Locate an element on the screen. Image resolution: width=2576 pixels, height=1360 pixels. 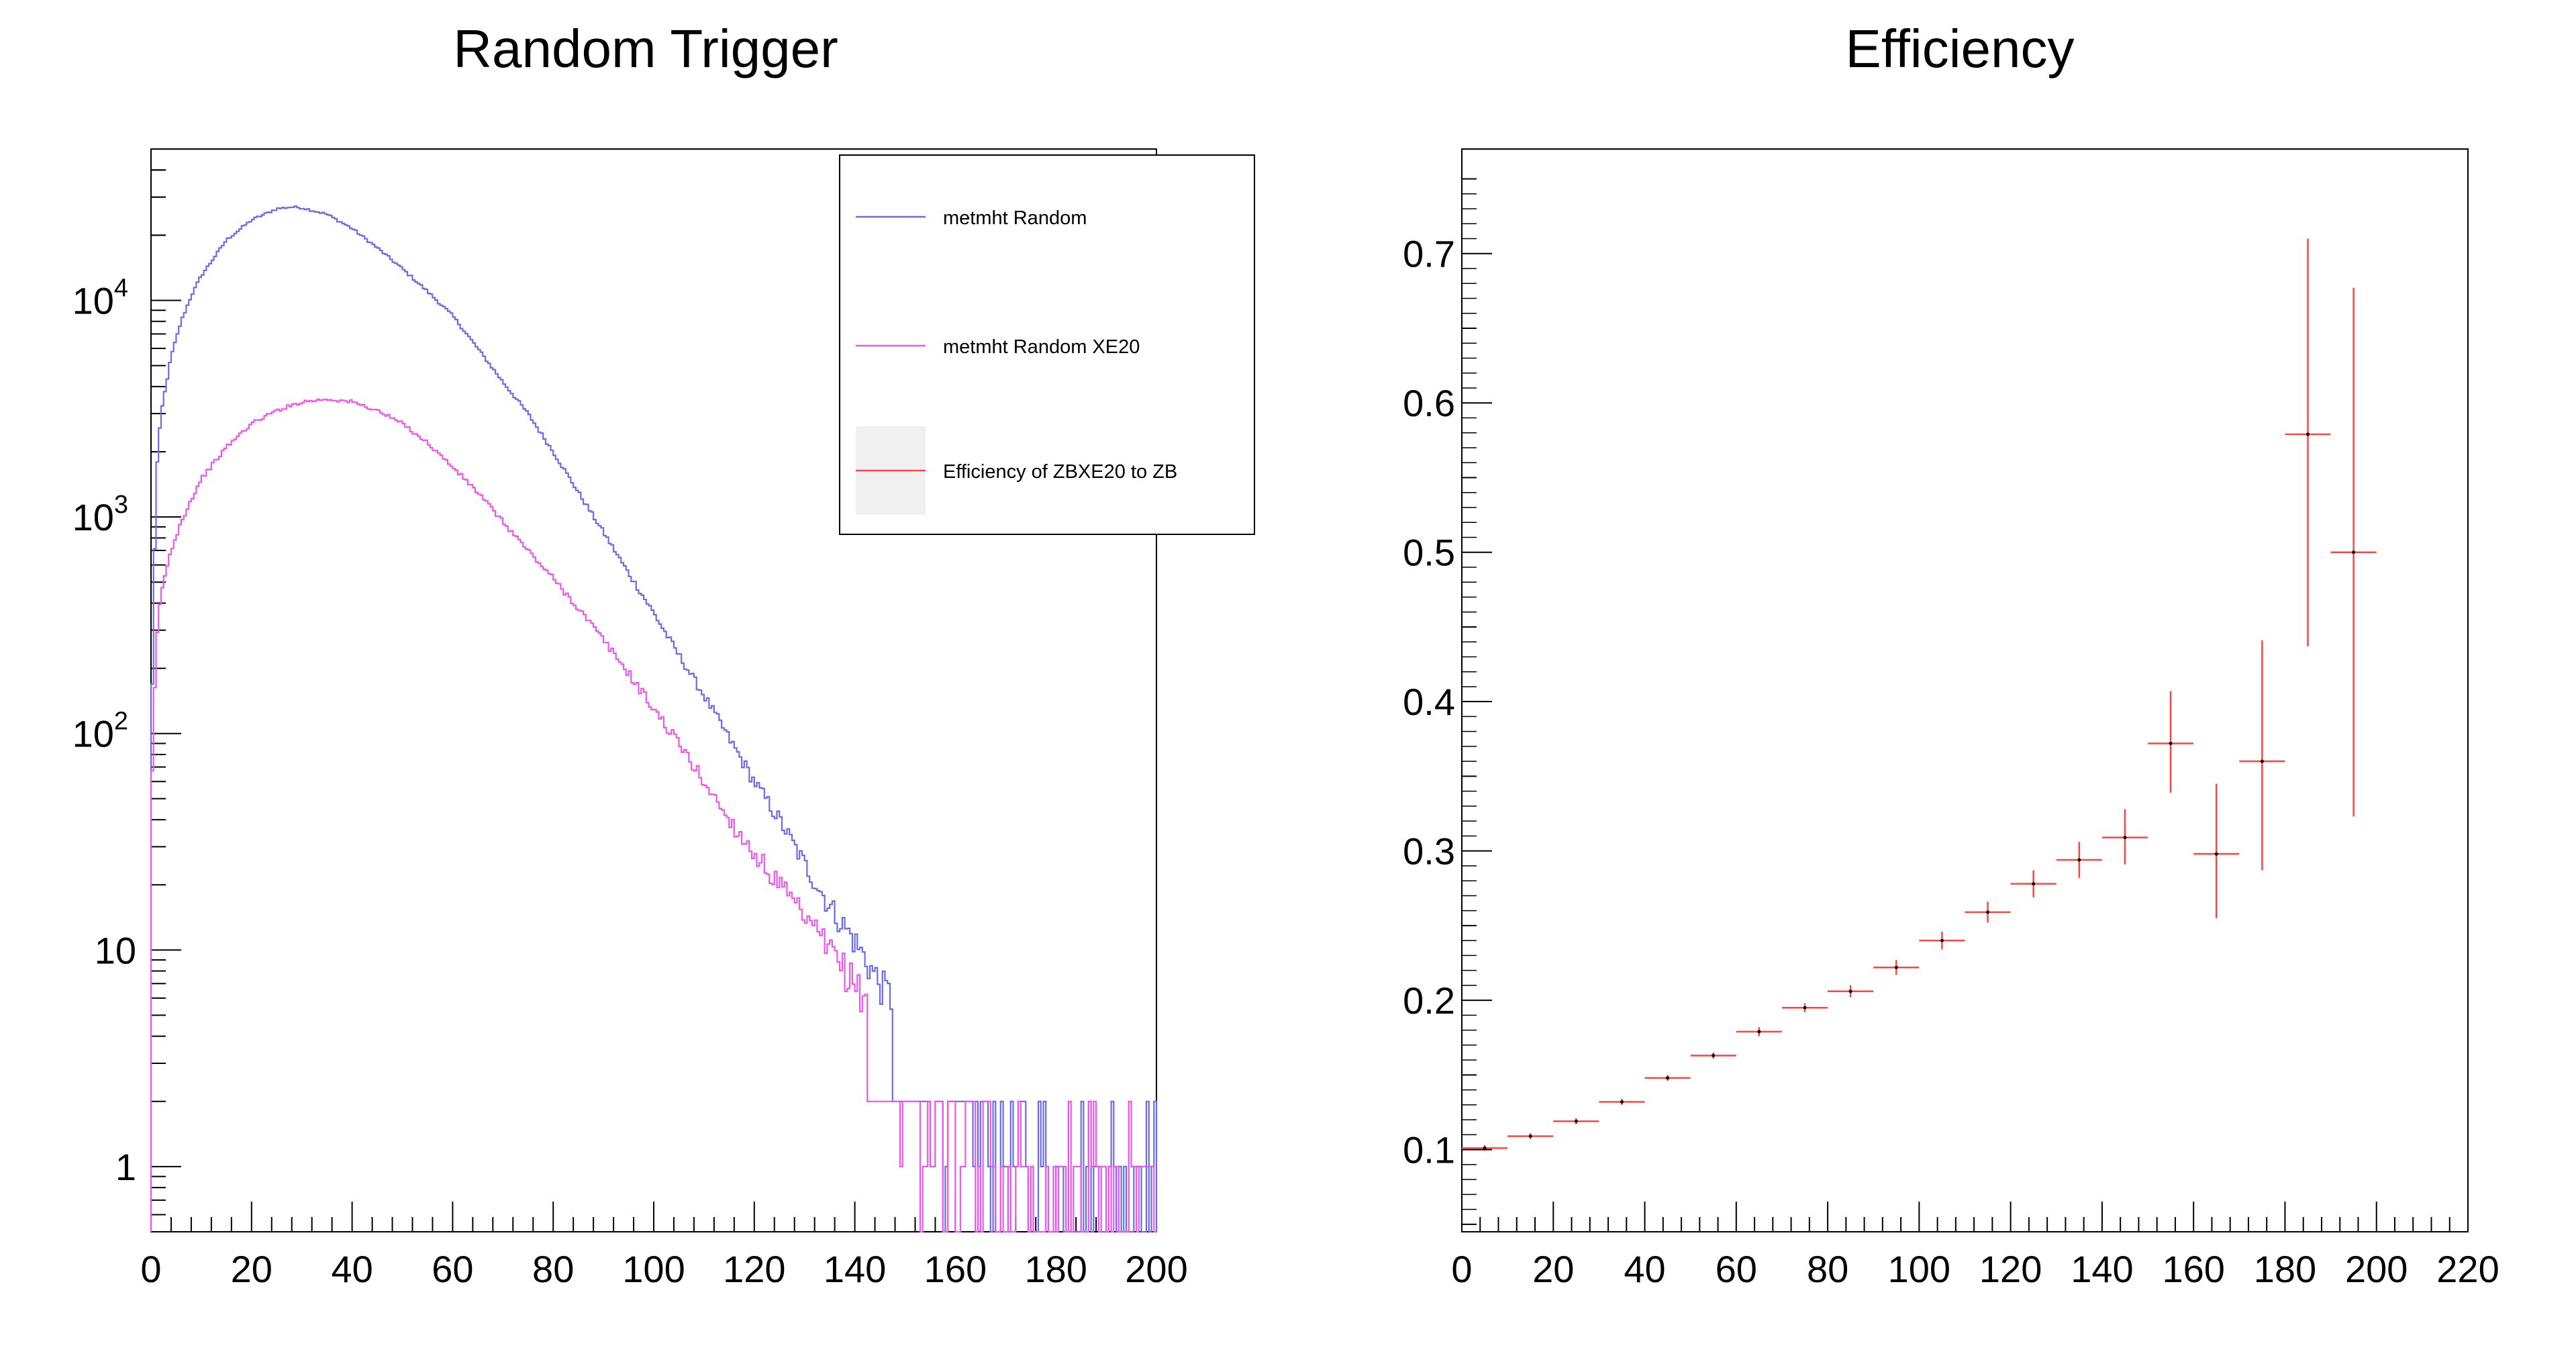
y-tick-label: 10³ is located at coordinates (100, 514).